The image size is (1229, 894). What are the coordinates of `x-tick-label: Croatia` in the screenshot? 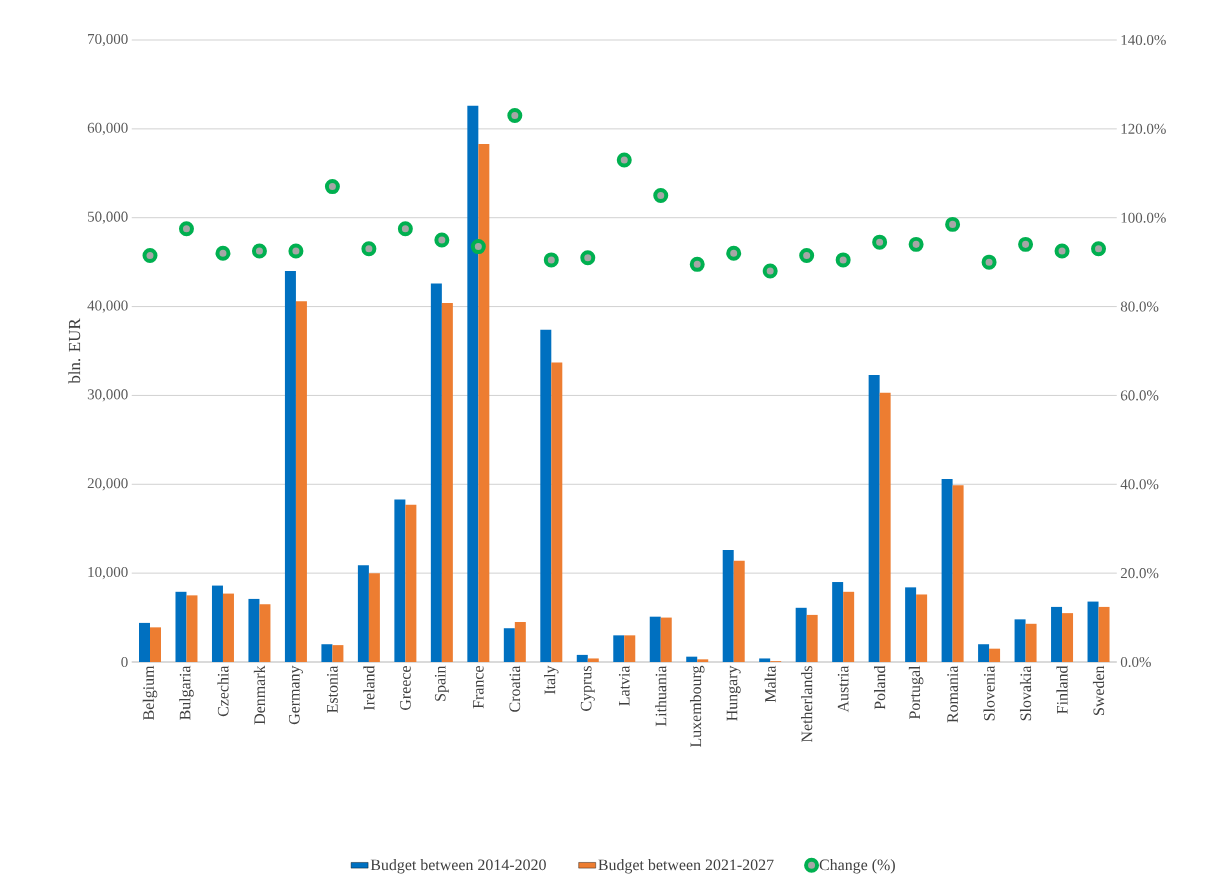 It's located at (515, 688).